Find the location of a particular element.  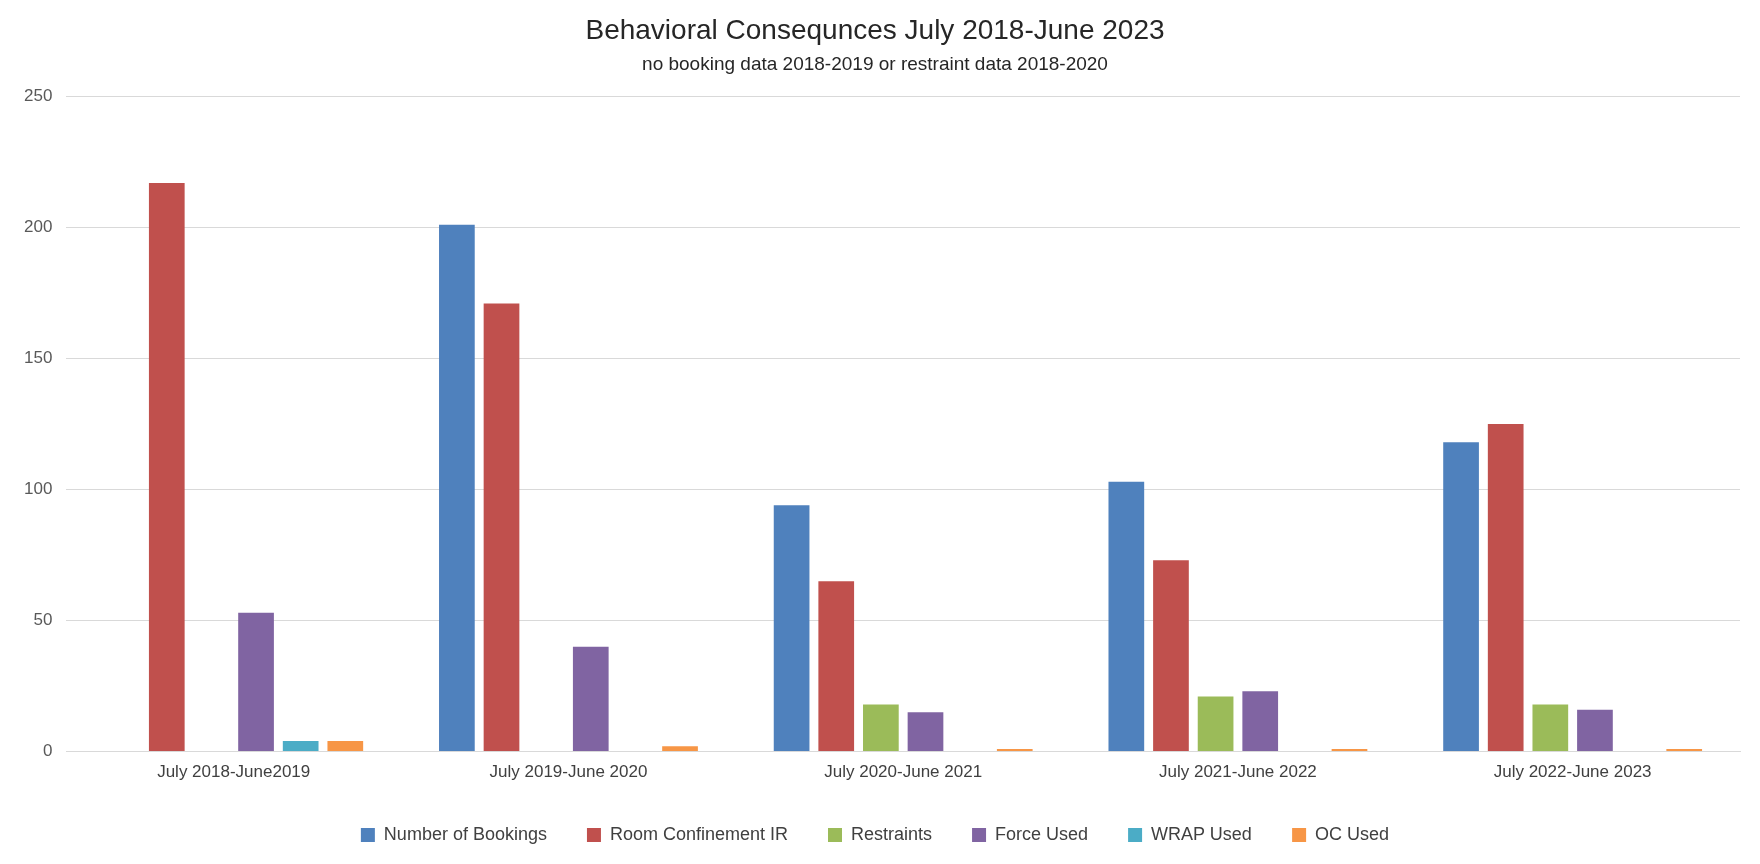

y-tick-label: 150 is located at coordinates (38, 358).